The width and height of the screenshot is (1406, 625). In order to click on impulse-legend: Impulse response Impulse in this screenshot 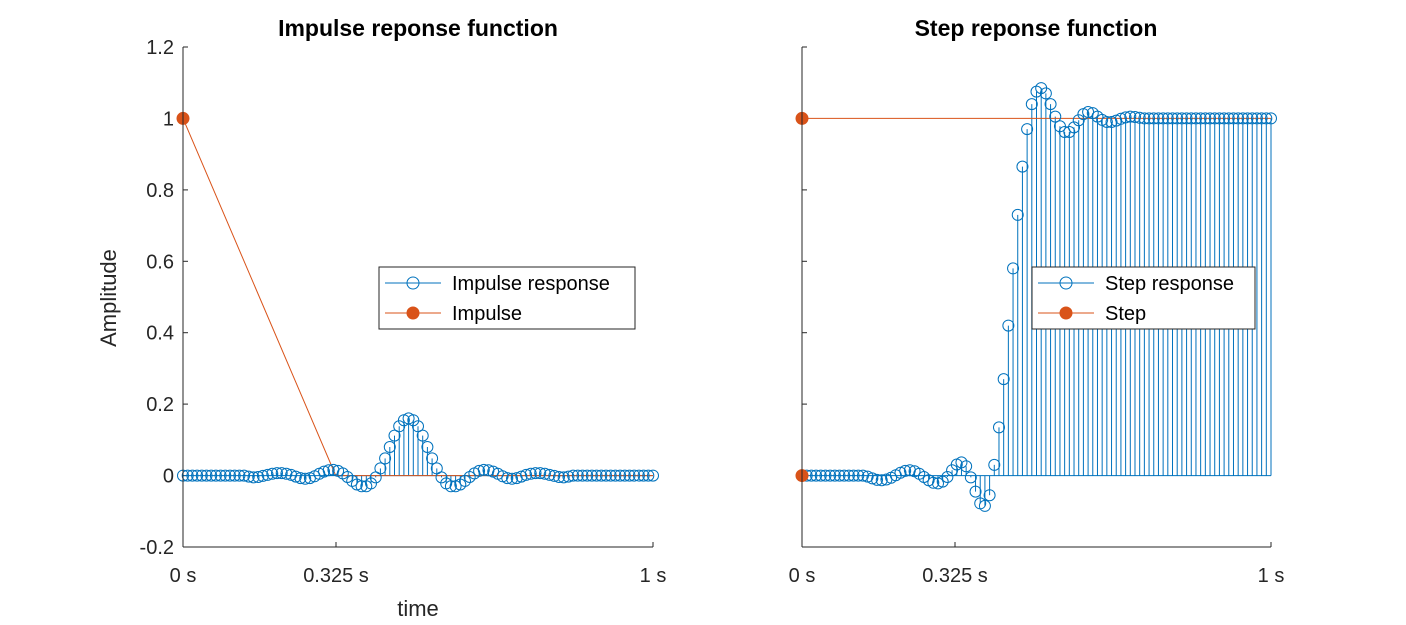, I will do `click(507, 298)`.